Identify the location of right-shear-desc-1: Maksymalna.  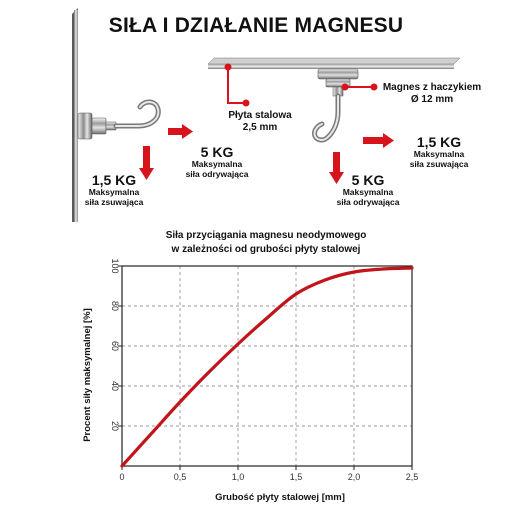
(439, 154).